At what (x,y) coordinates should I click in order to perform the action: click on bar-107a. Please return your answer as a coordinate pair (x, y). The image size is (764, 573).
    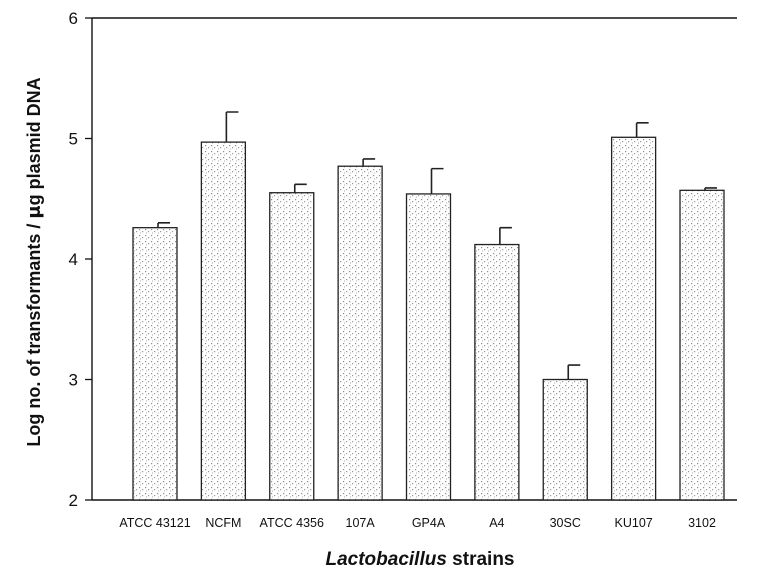
    Looking at the image, I should click on (360, 333).